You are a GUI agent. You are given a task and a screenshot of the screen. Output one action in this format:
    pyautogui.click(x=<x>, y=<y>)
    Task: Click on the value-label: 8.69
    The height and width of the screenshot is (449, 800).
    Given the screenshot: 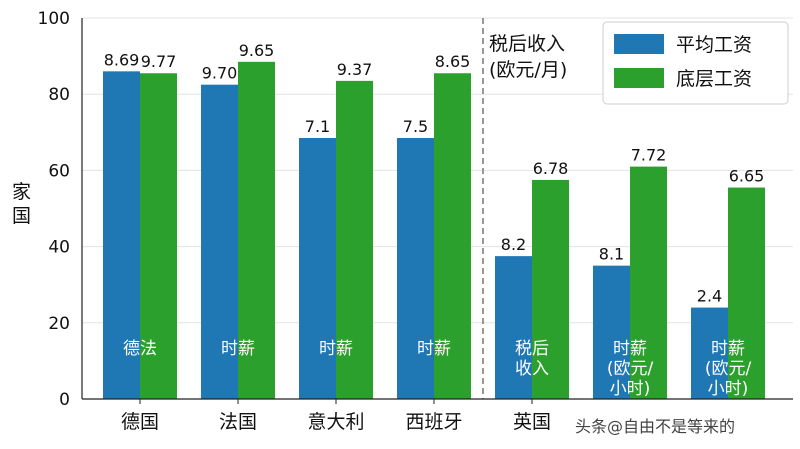 What is the action you would take?
    pyautogui.click(x=122, y=59)
    